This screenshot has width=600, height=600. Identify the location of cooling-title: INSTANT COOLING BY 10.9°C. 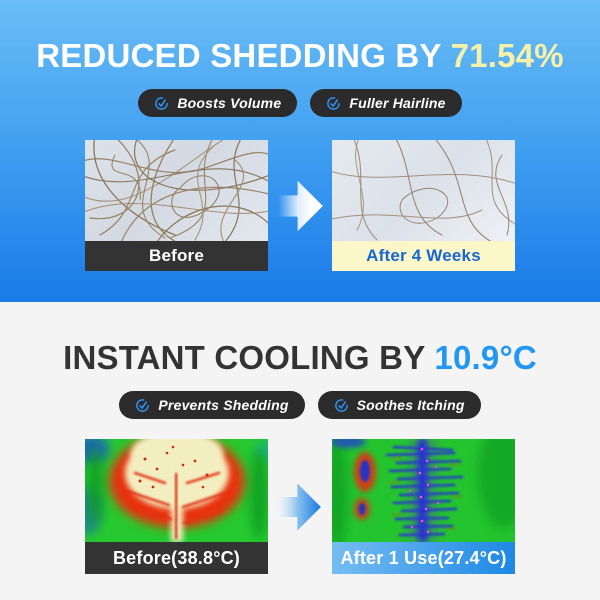
(300, 340).